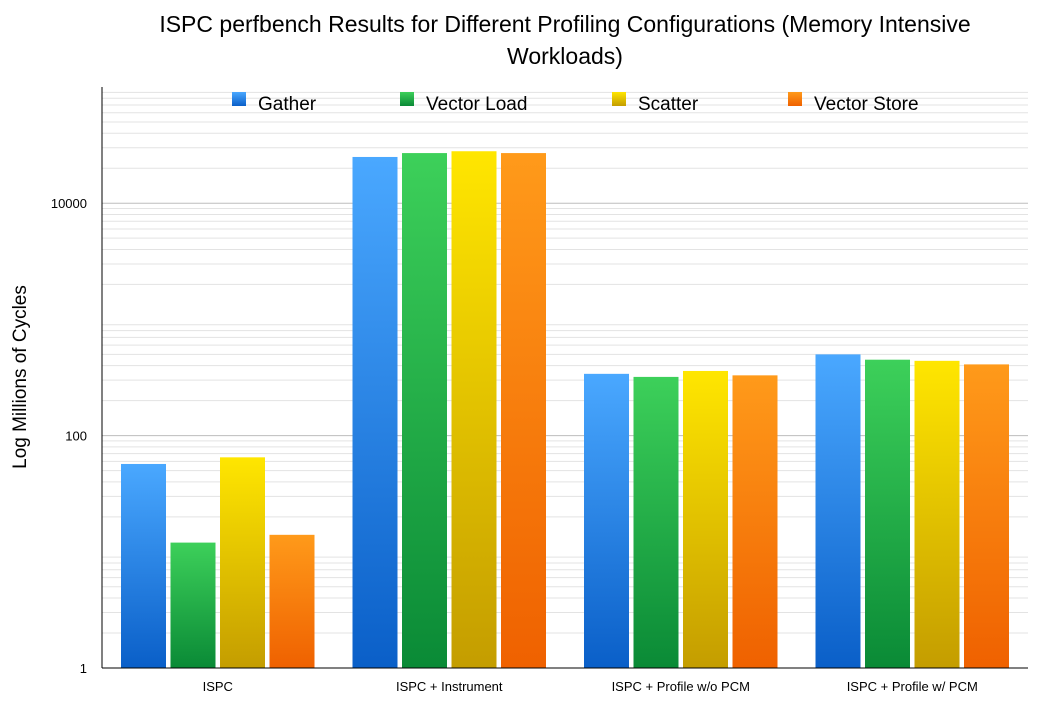 This screenshot has height=701, width=1048. I want to click on legend-label: Scatter, so click(668, 104).